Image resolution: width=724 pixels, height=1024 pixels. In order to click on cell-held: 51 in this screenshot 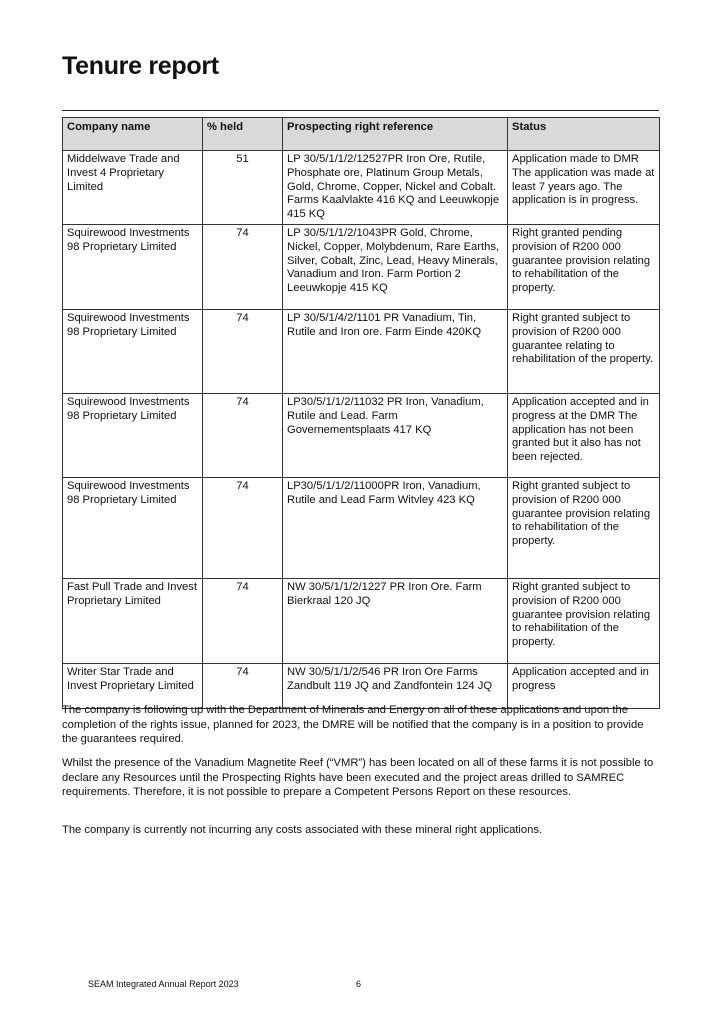, I will do `click(242, 187)`.